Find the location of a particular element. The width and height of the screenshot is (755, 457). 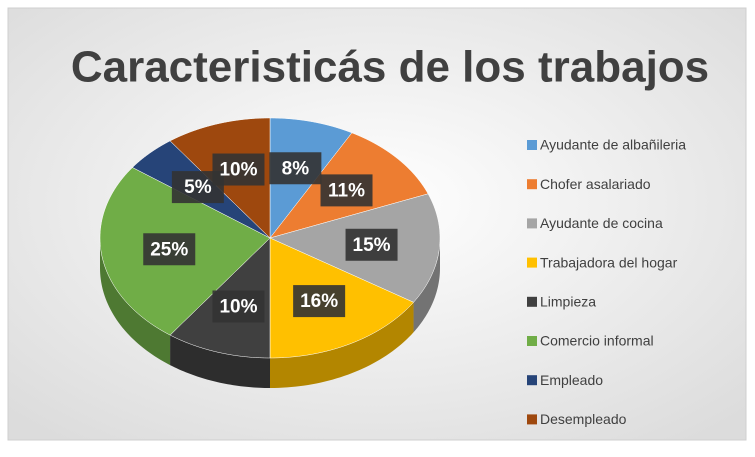

legend-label: Ayudante de albañileria is located at coordinates (613, 145).